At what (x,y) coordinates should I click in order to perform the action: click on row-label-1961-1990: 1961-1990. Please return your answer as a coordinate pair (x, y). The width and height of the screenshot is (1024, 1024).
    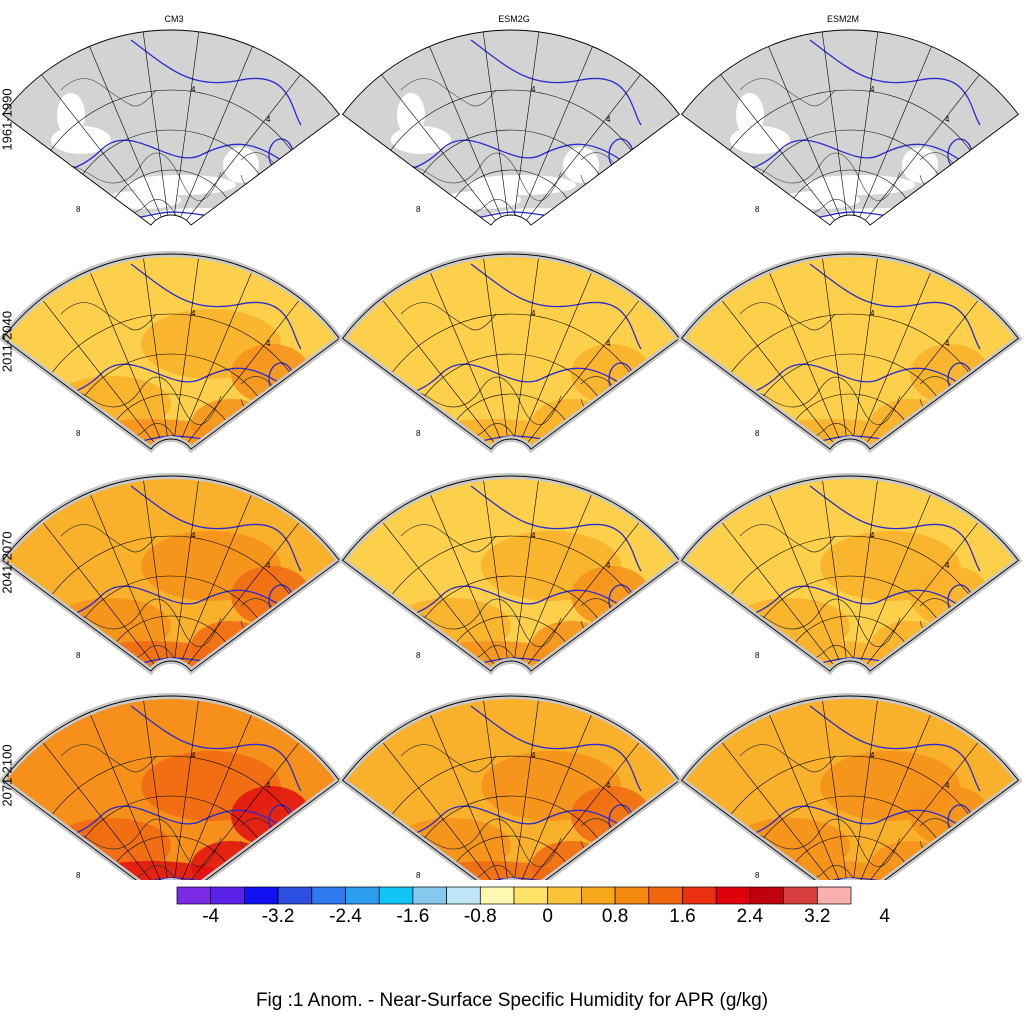
    Looking at the image, I should click on (7, 119).